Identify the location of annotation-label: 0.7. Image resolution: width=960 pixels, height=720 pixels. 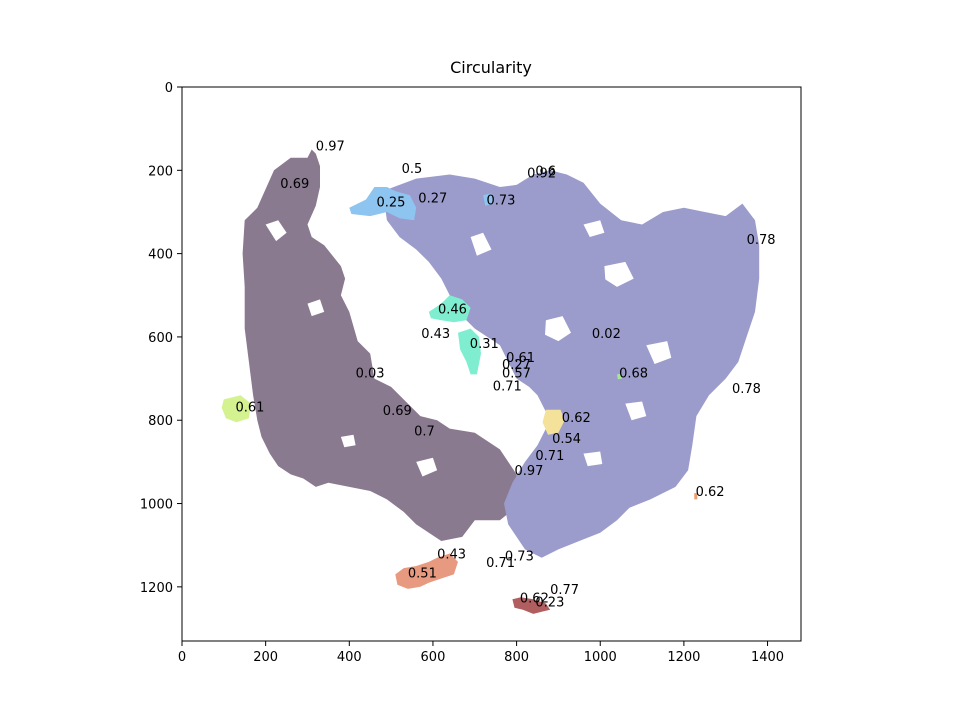
(424, 432).